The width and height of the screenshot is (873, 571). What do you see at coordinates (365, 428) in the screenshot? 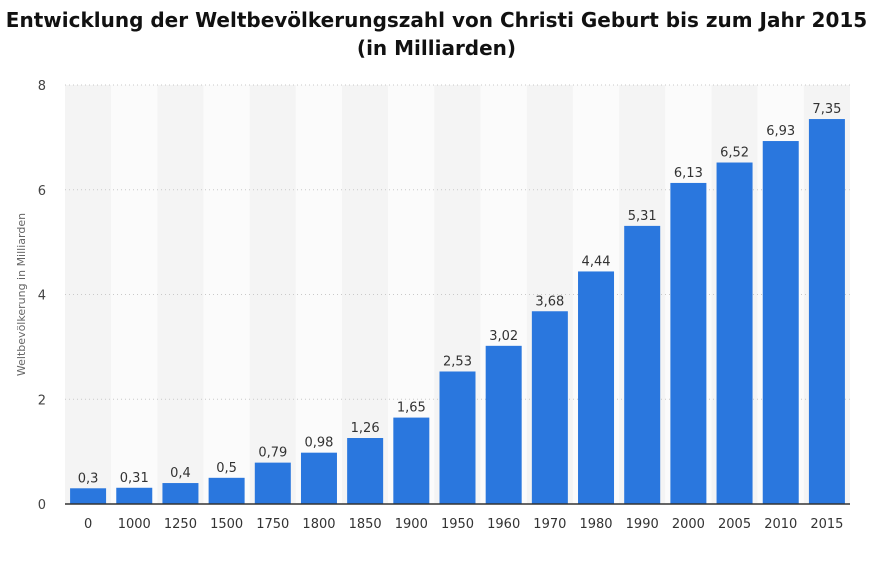
I see `bar-value-label: 1,26` at bounding box center [365, 428].